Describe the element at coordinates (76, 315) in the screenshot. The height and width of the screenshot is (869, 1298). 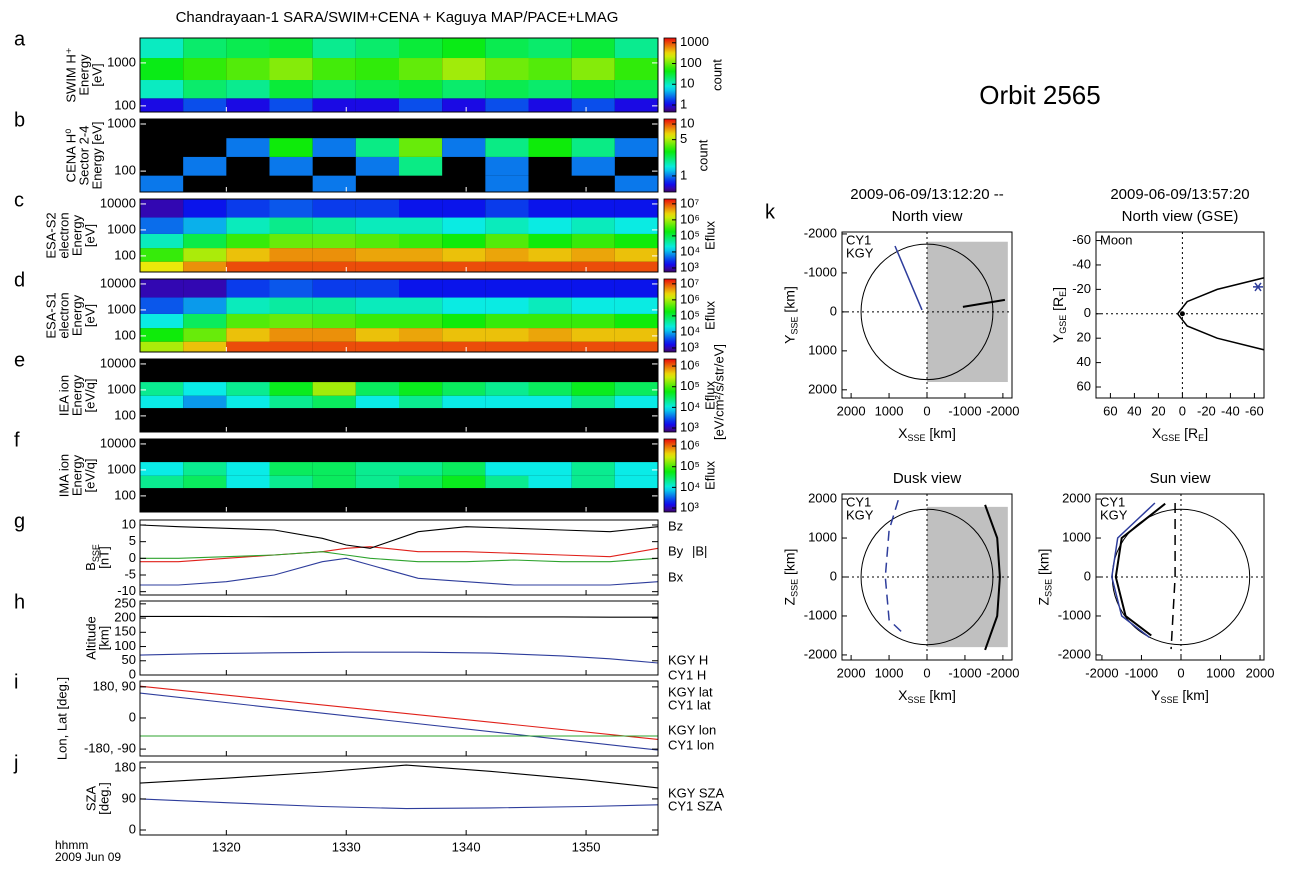
I see `y-axis-label: Energy` at that location.